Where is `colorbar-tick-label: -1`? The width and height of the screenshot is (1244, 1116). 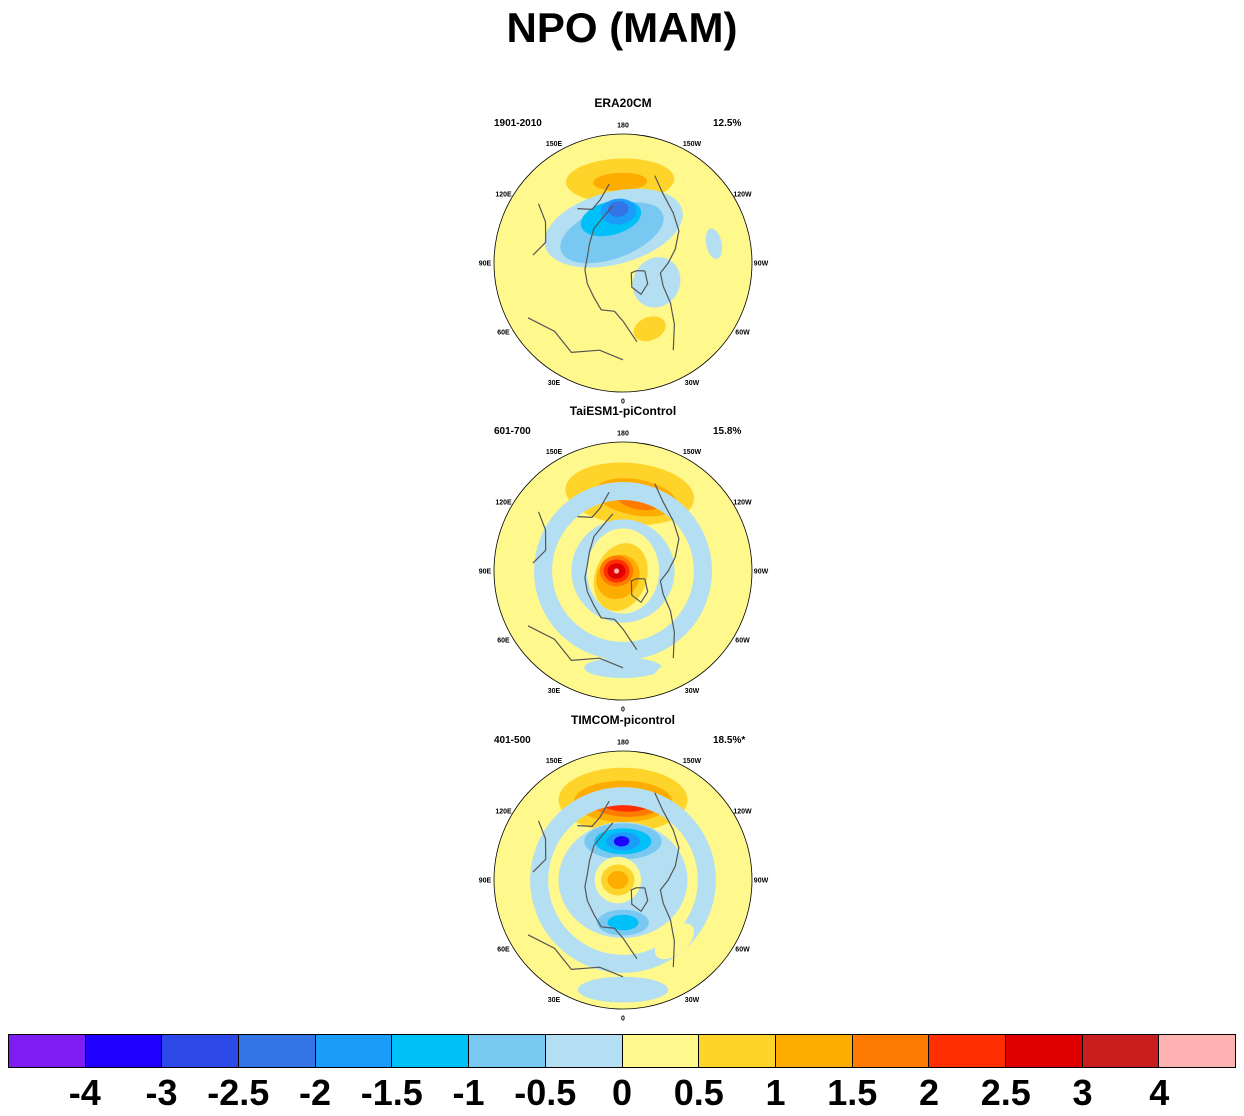 colorbar-tick-label: -1 is located at coordinates (468, 1092).